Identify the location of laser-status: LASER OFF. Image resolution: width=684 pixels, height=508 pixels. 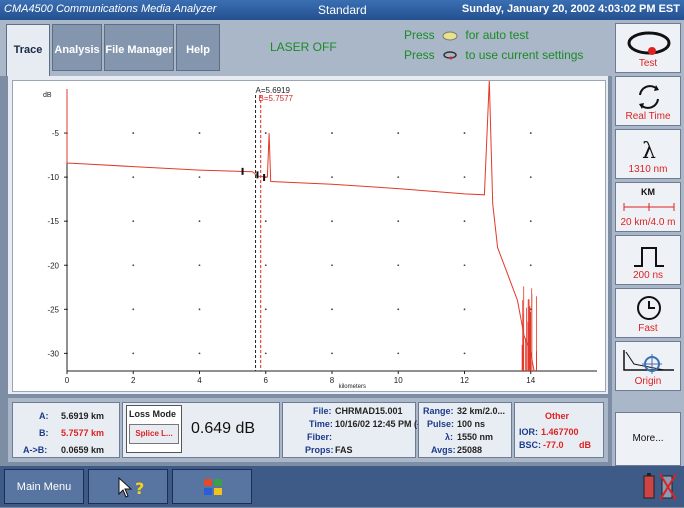
(303, 47).